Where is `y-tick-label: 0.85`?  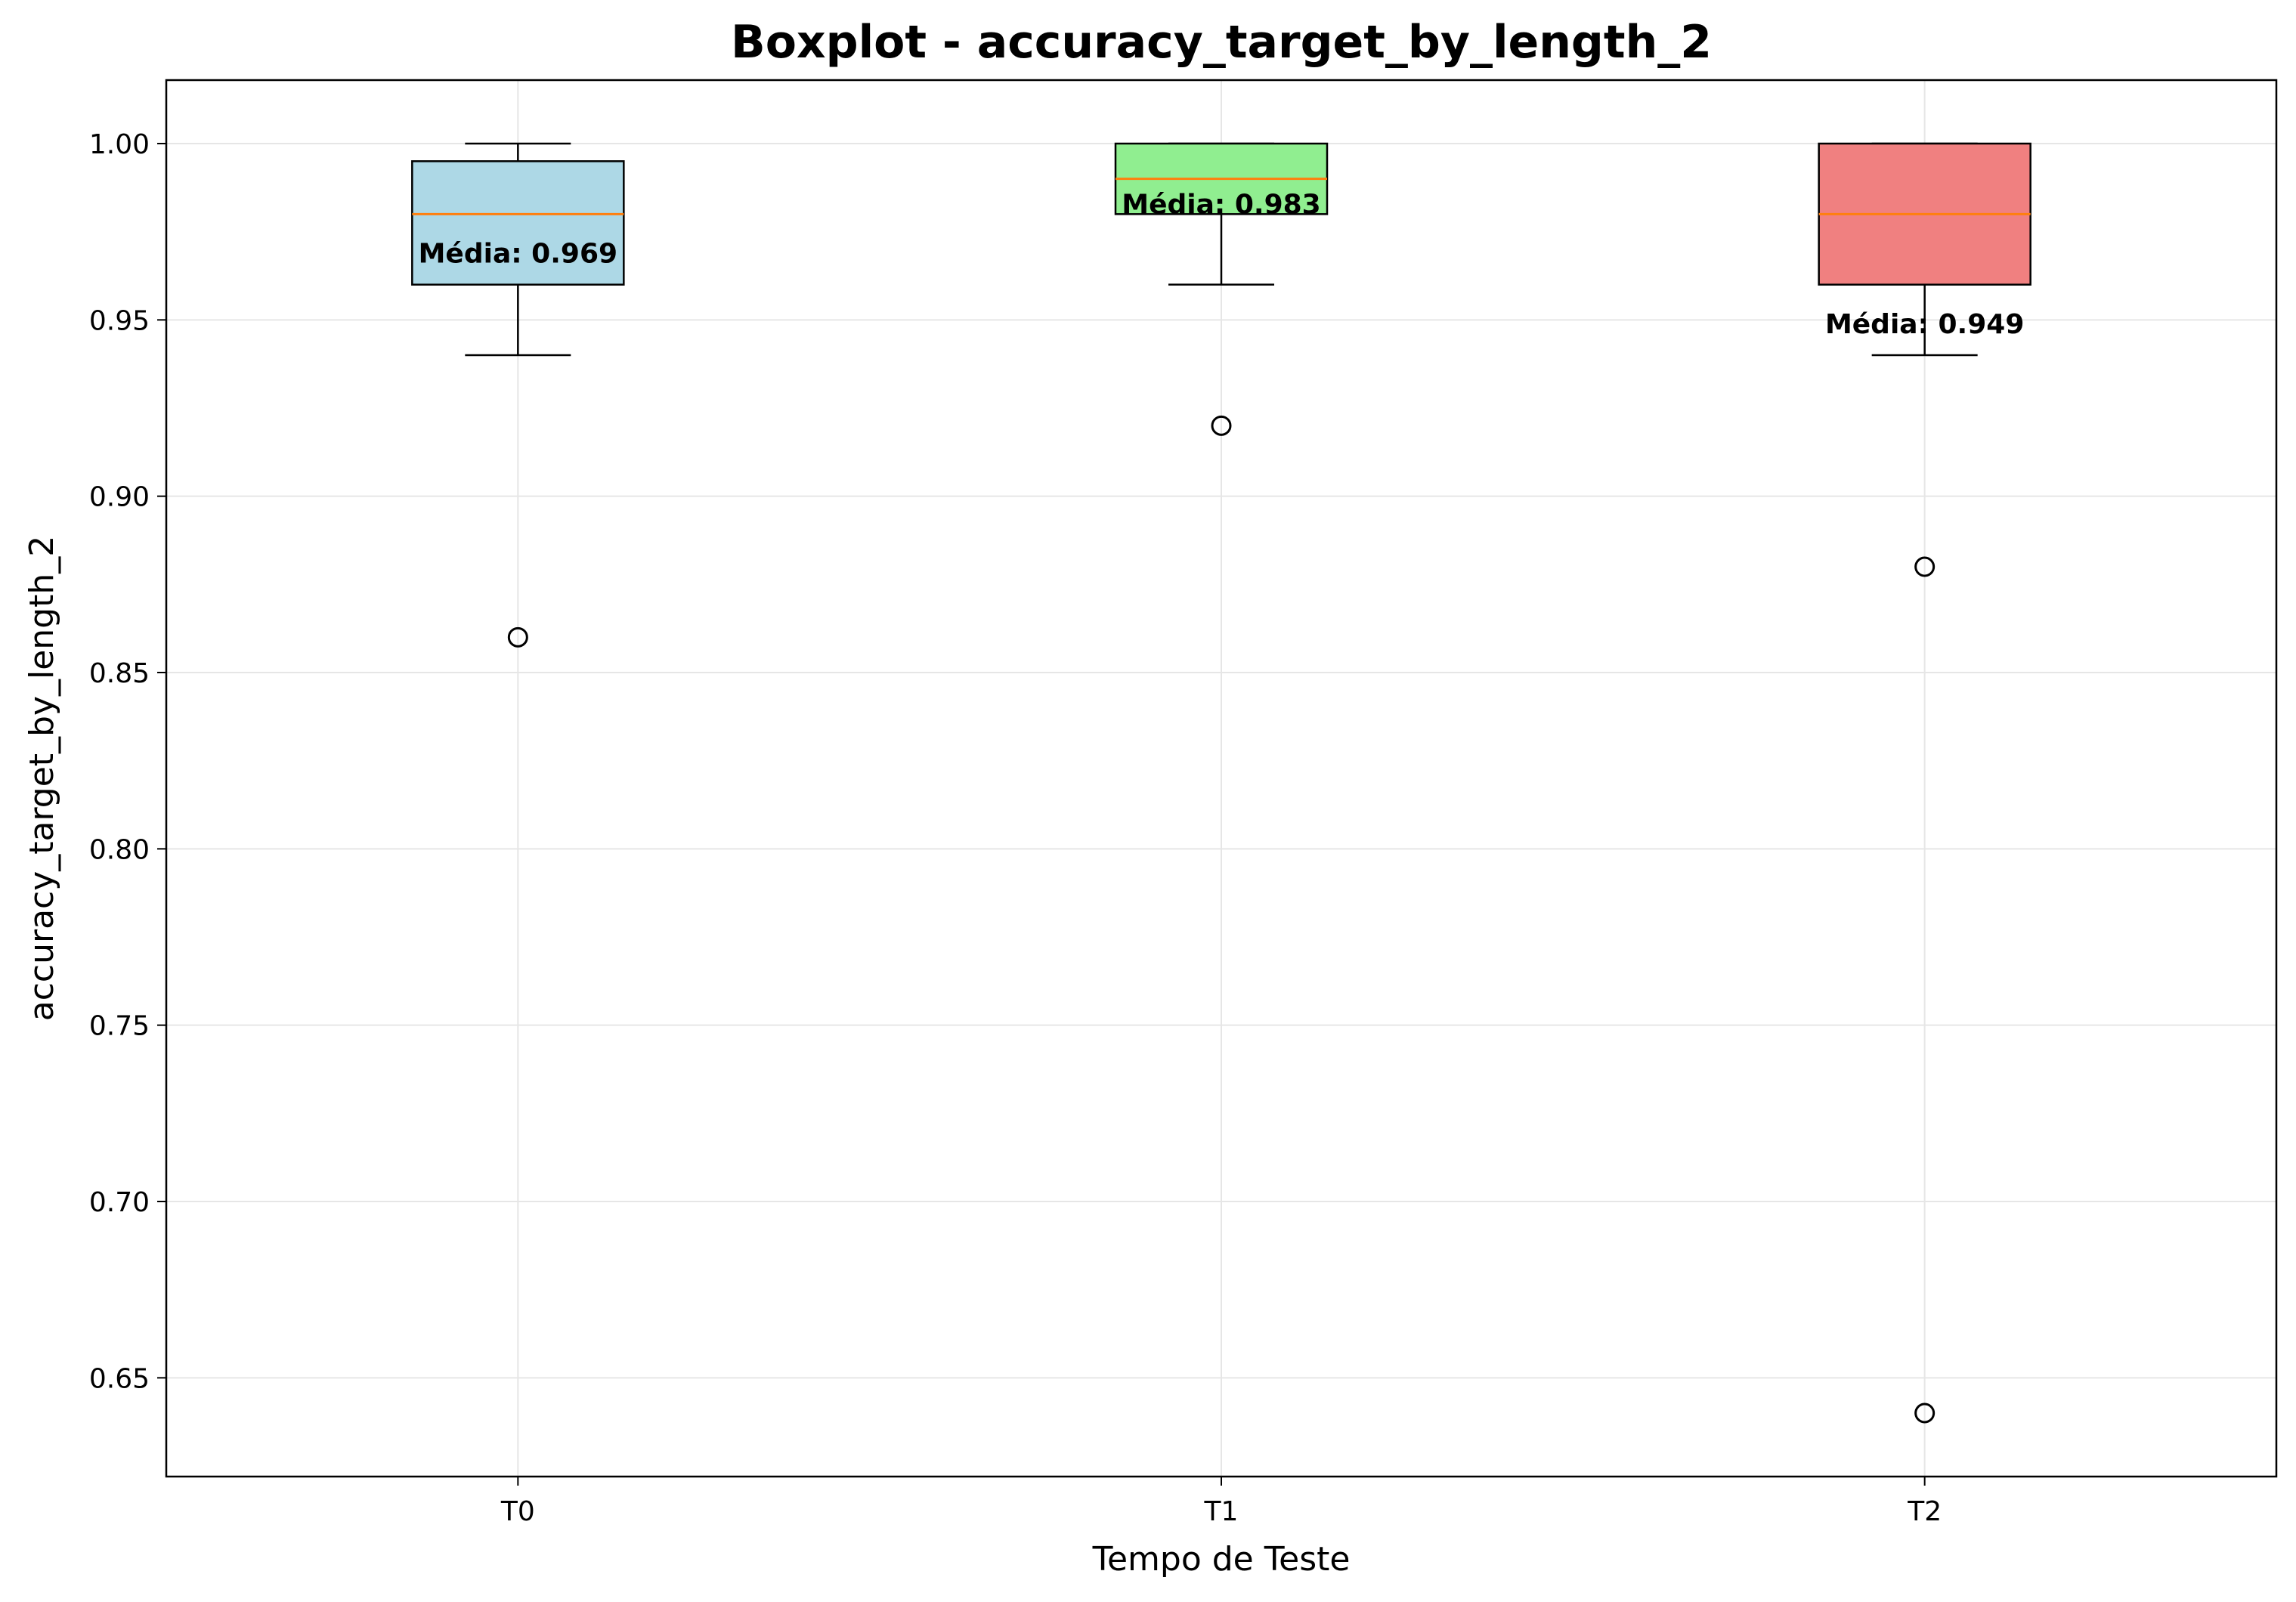
y-tick-label: 0.85 is located at coordinates (119, 673).